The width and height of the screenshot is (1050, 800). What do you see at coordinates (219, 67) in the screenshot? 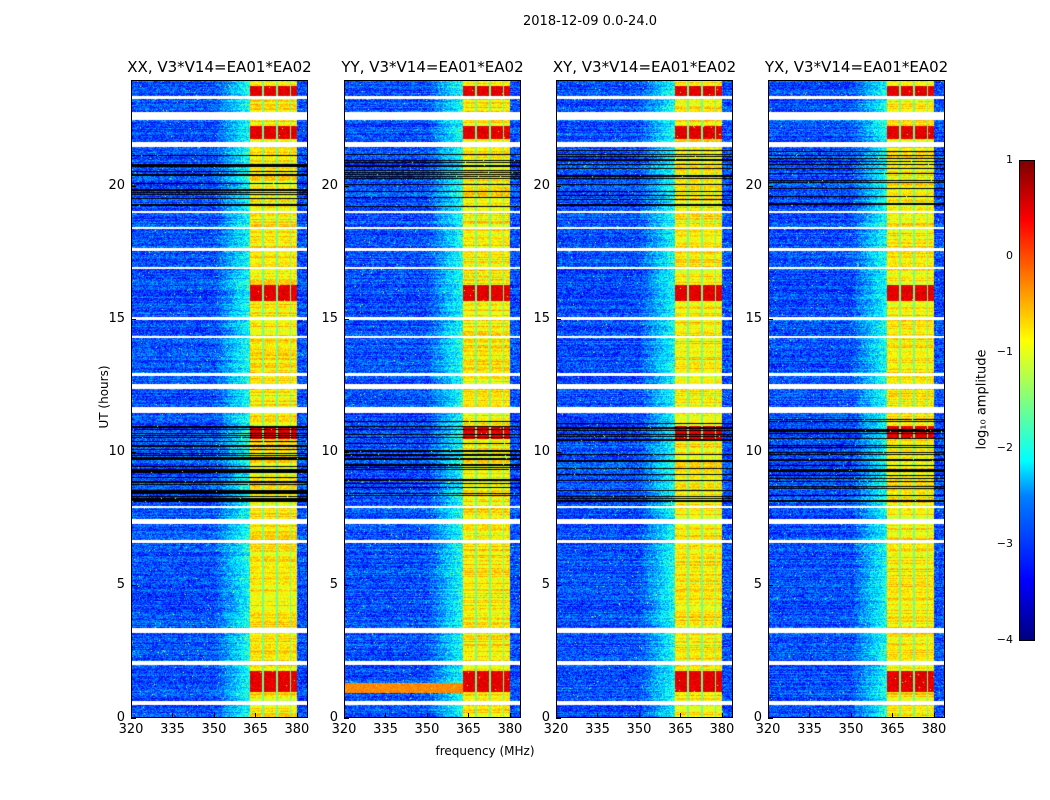
I see `panel-title: XX, V3*V14=EA01*EA02` at bounding box center [219, 67].